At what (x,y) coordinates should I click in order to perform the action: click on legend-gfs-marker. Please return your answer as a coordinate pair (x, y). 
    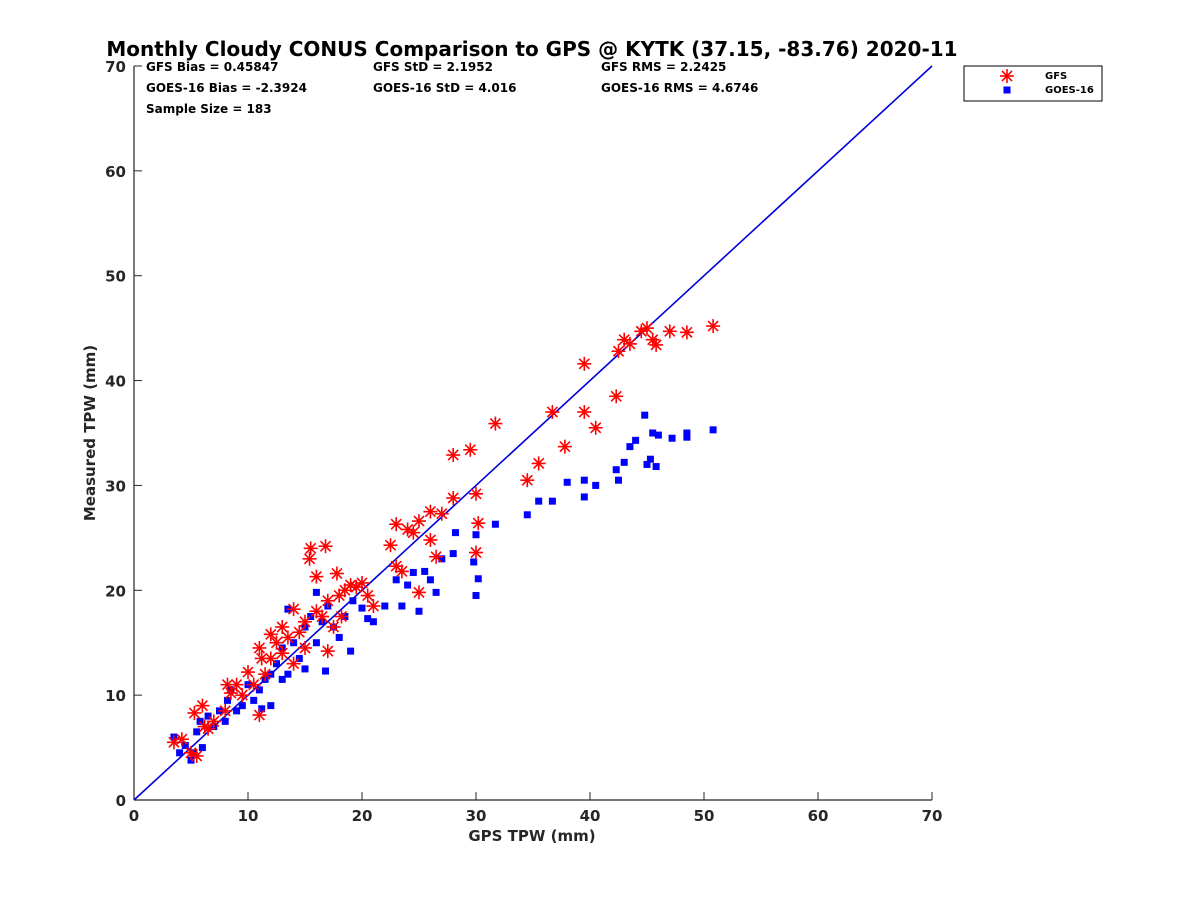
    Looking at the image, I should click on (1007, 76).